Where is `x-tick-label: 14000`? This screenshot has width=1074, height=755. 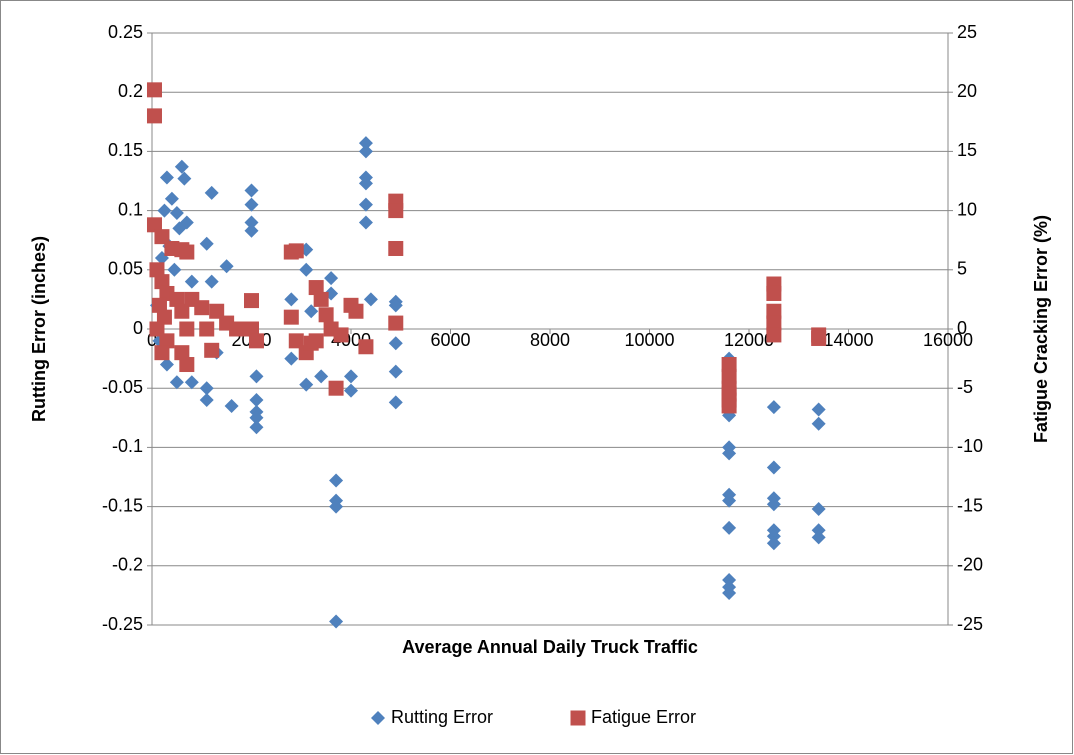 x-tick-label: 14000 is located at coordinates (848, 340).